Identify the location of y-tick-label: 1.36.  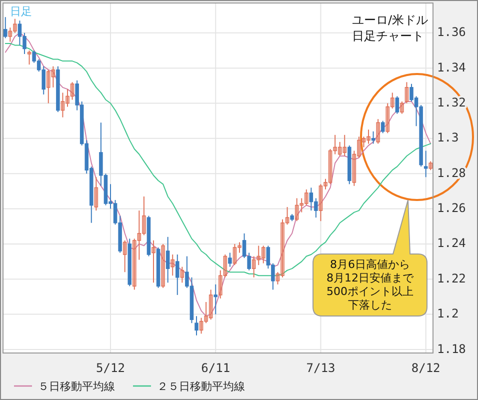
(451, 32).